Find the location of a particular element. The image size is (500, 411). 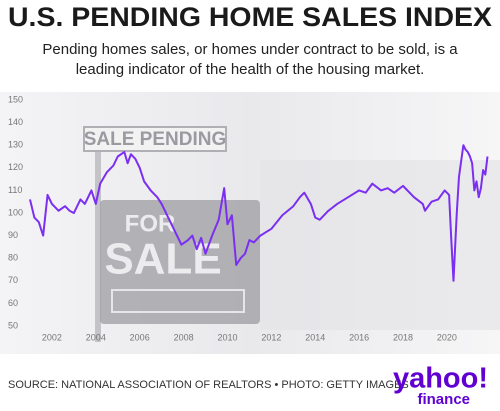

sign-bottom-text: SALE is located at coordinates (162, 259).